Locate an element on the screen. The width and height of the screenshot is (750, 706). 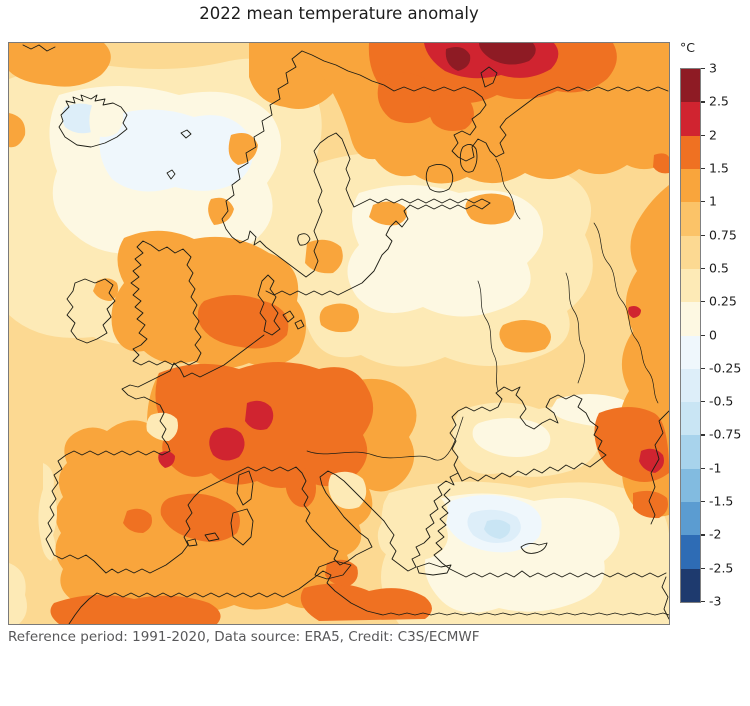
colorbar-tick-label: 0 is located at coordinates (713, 334).